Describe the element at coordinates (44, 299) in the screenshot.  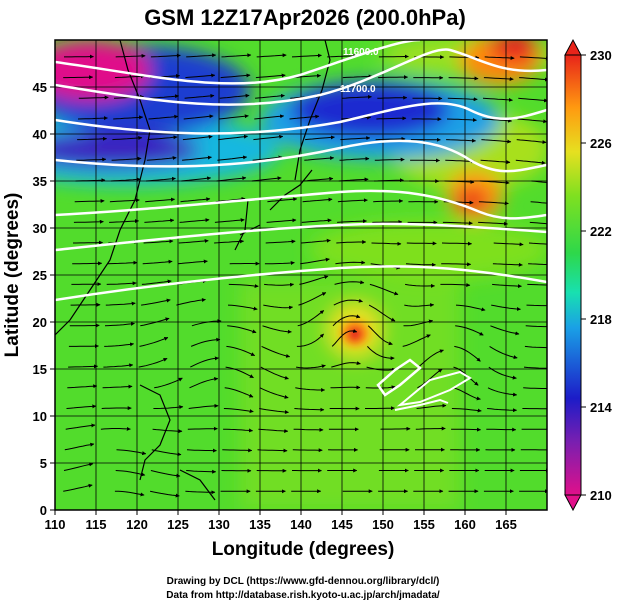
I see `y-axis: 0 5 10 15 20 25 30 35 40 45` at that location.